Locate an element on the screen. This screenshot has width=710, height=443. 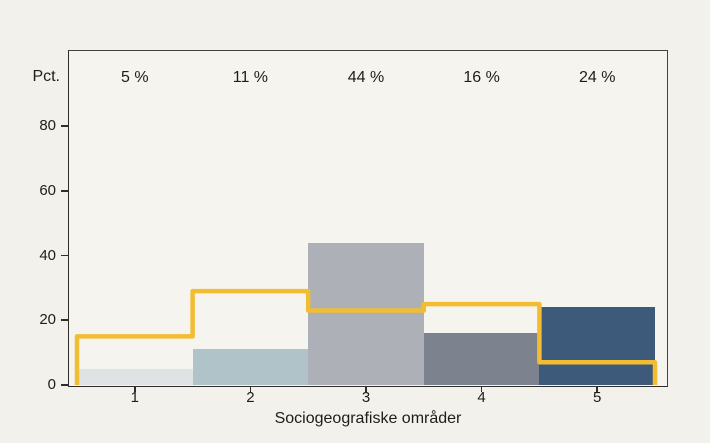
x-tick-label: 2 is located at coordinates (250, 397).